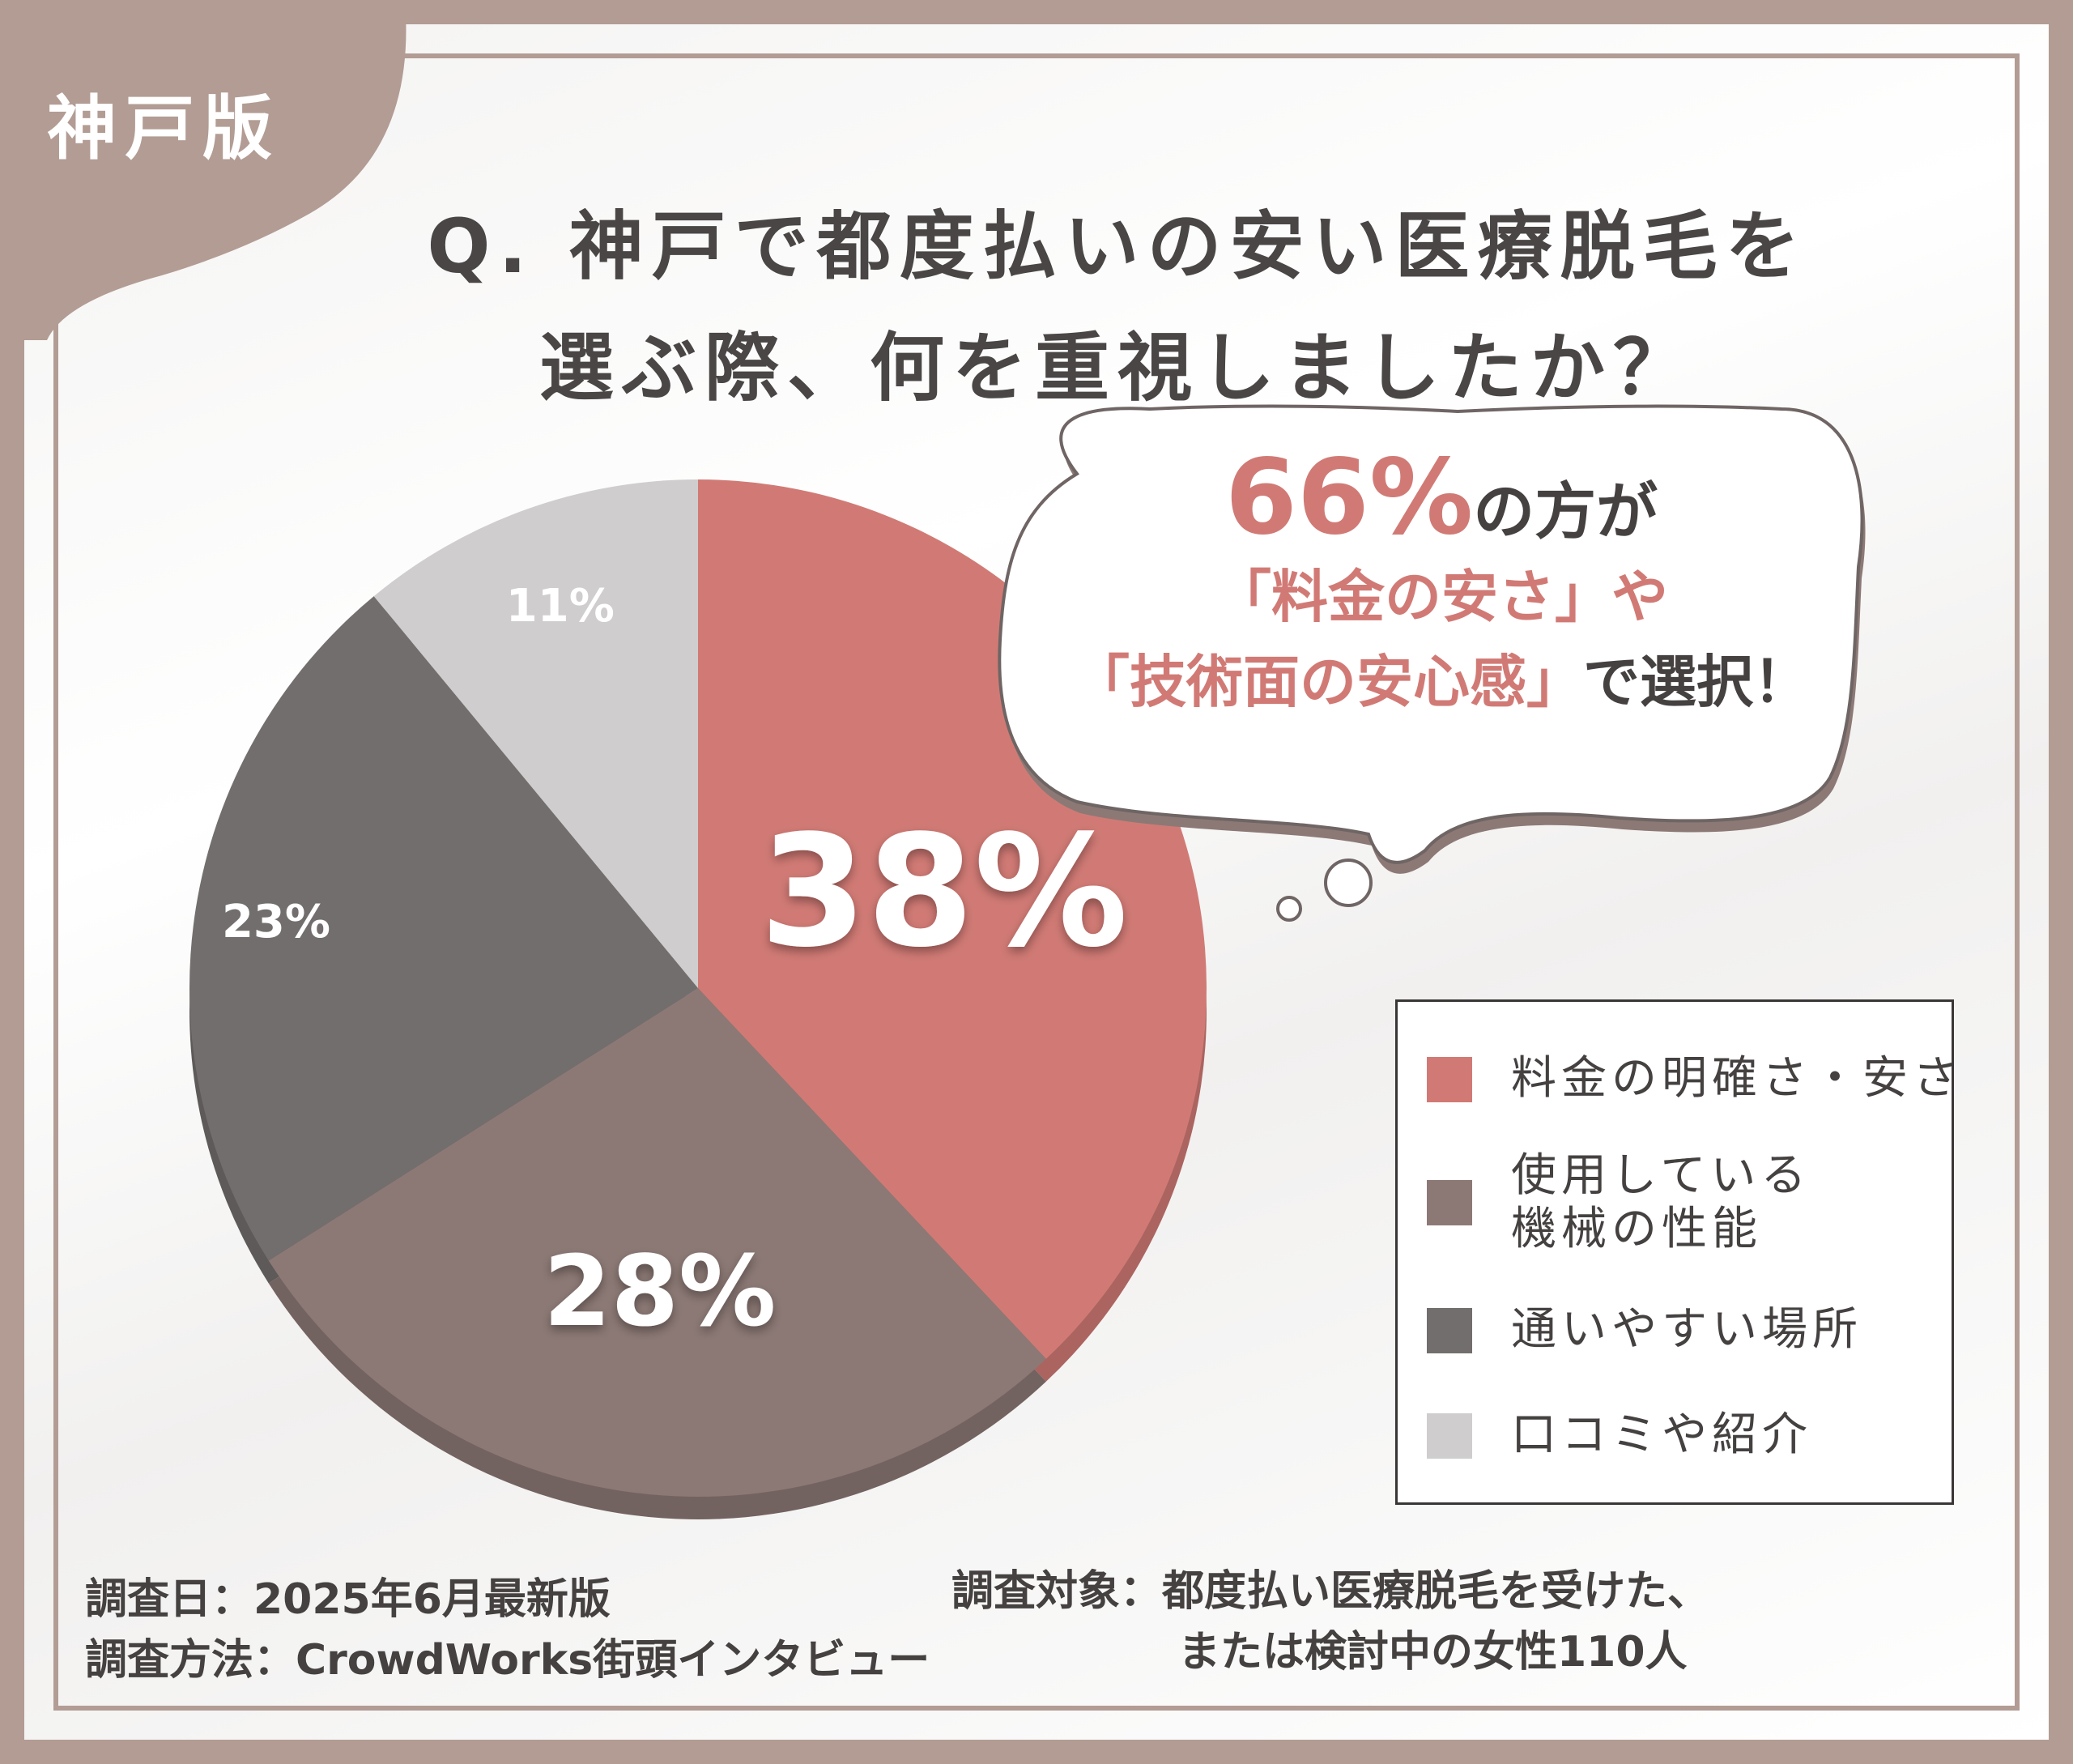 Image resolution: width=2073 pixels, height=1764 pixels. What do you see at coordinates (1433, 1652) in the screenshot?
I see `survey-target-line-2: または検討中の女性110人` at bounding box center [1433, 1652].